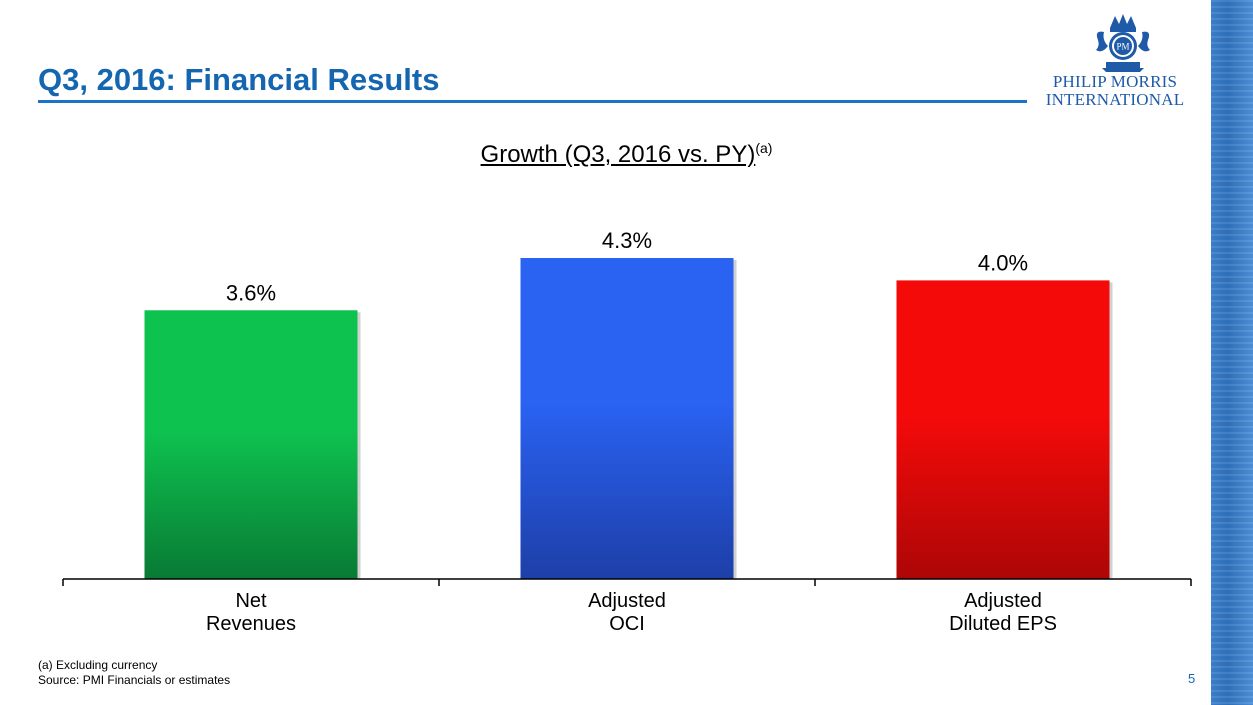  Describe the element at coordinates (1122, 47) in the screenshot. I see `logo-emblem-text: PM` at that location.